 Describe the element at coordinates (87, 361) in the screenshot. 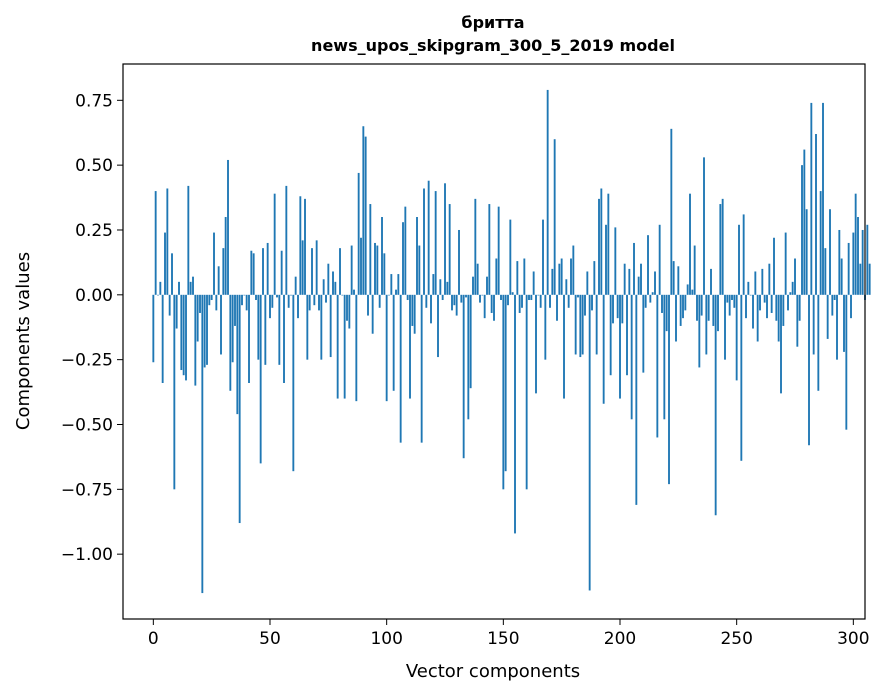

I see `y-tick-label: −0.25` at that location.